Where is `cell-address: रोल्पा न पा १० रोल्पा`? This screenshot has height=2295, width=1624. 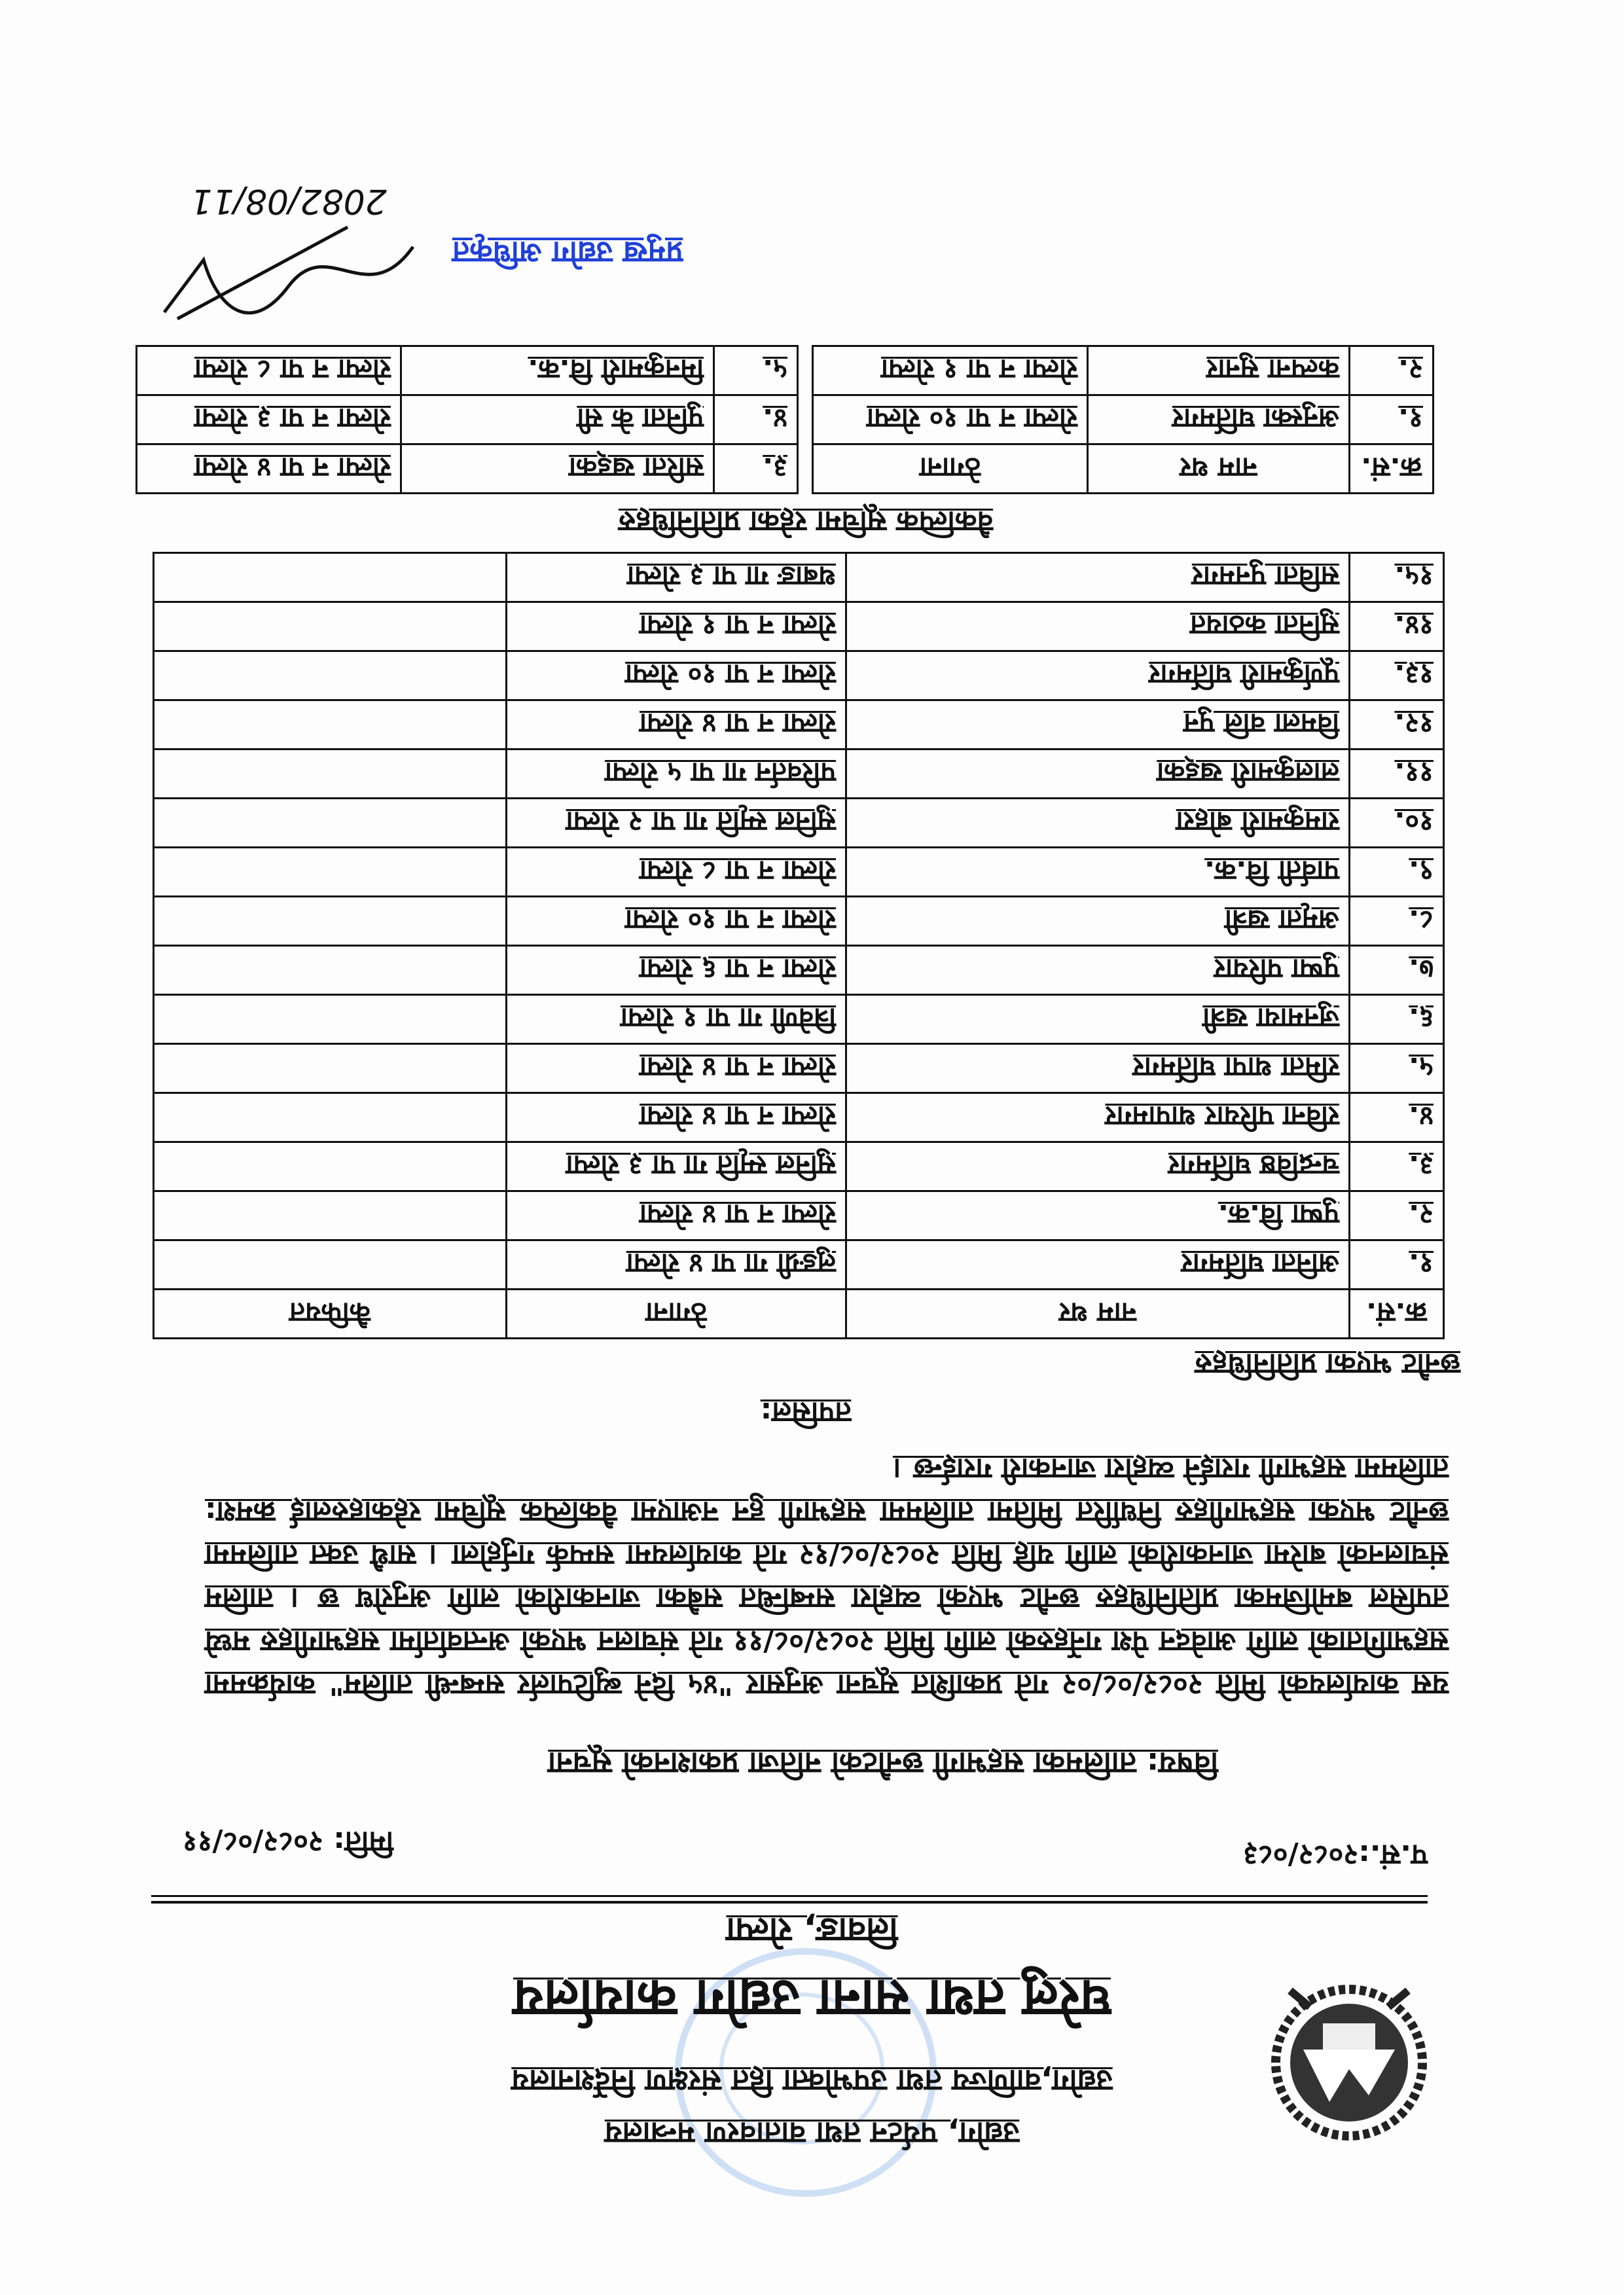 cell-address: रोल्पा न पा १० रोल्पा is located at coordinates (676, 921).